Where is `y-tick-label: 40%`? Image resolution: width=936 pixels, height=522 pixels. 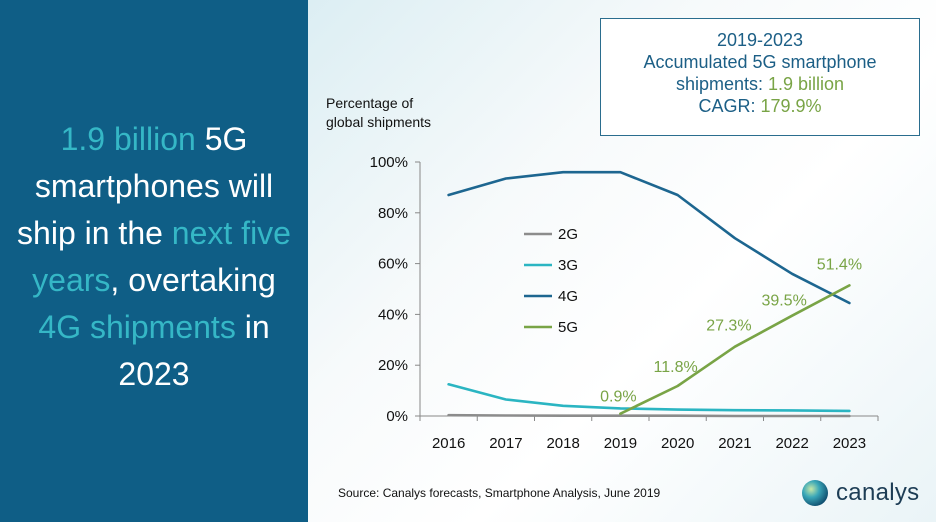 y-tick-label: 40% is located at coordinates (393, 314).